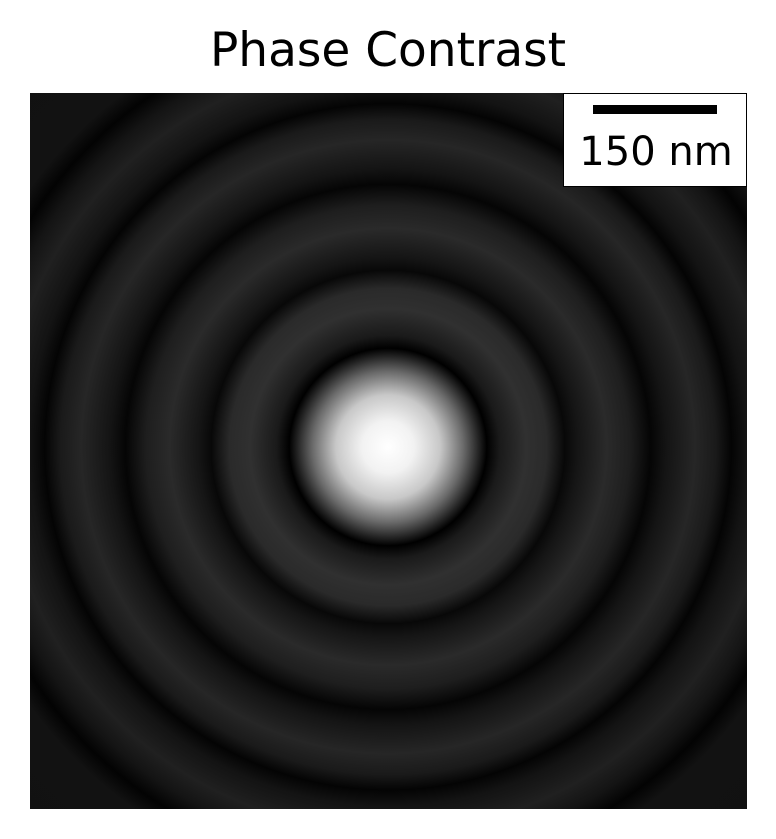 The image size is (776, 839). I want to click on scale-bar-label: 150 nm, so click(656, 152).